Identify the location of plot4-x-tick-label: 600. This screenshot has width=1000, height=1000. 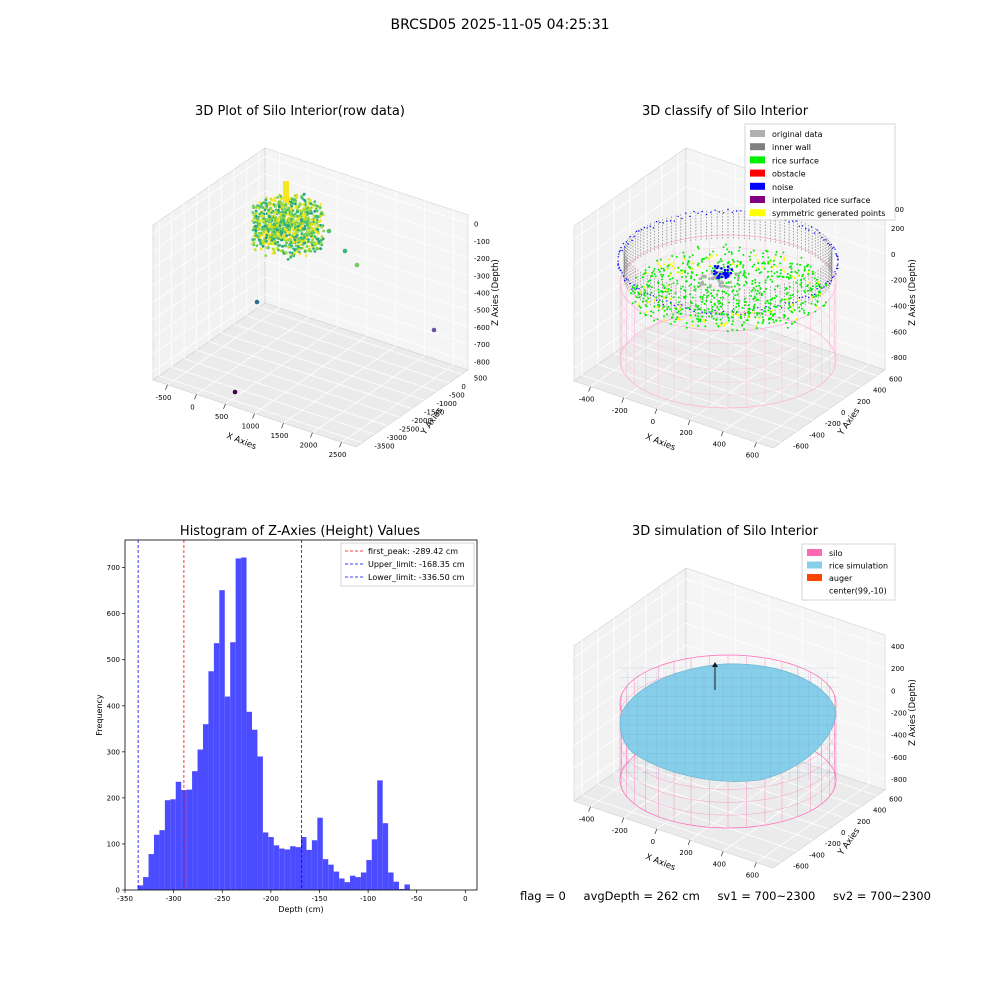
(752, 875).